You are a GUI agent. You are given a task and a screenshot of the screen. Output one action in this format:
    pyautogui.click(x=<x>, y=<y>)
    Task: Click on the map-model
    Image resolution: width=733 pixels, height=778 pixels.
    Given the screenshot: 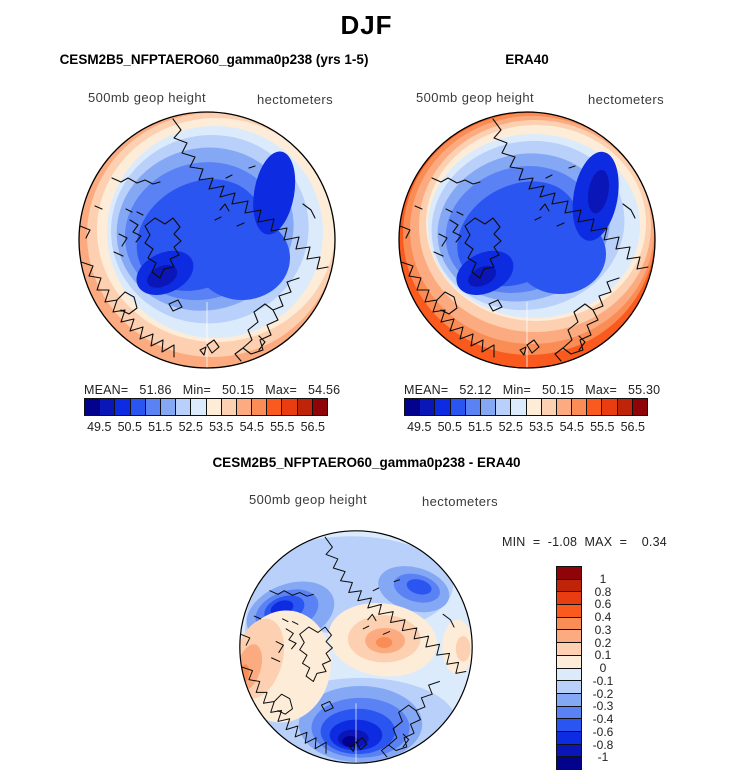 What is the action you would take?
    pyautogui.click(x=207, y=240)
    